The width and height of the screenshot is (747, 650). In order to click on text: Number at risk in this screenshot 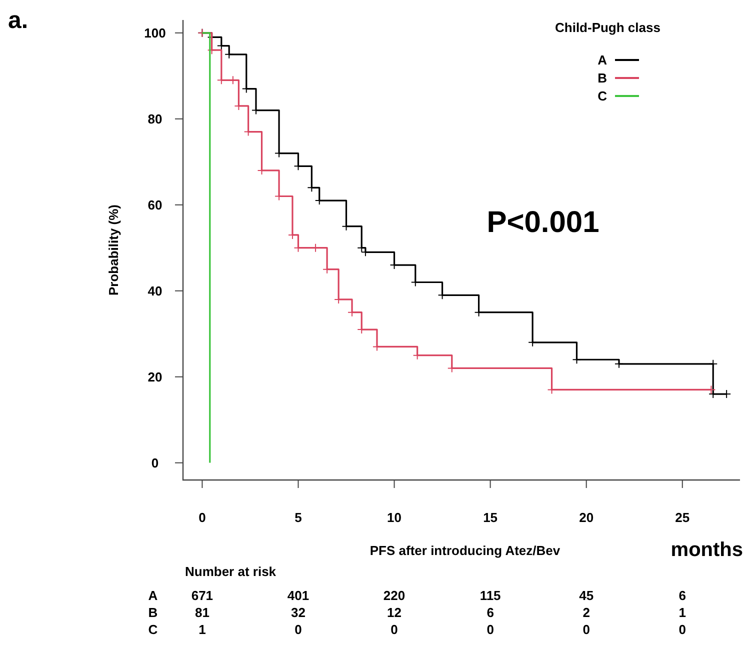, I will do `click(231, 571)`.